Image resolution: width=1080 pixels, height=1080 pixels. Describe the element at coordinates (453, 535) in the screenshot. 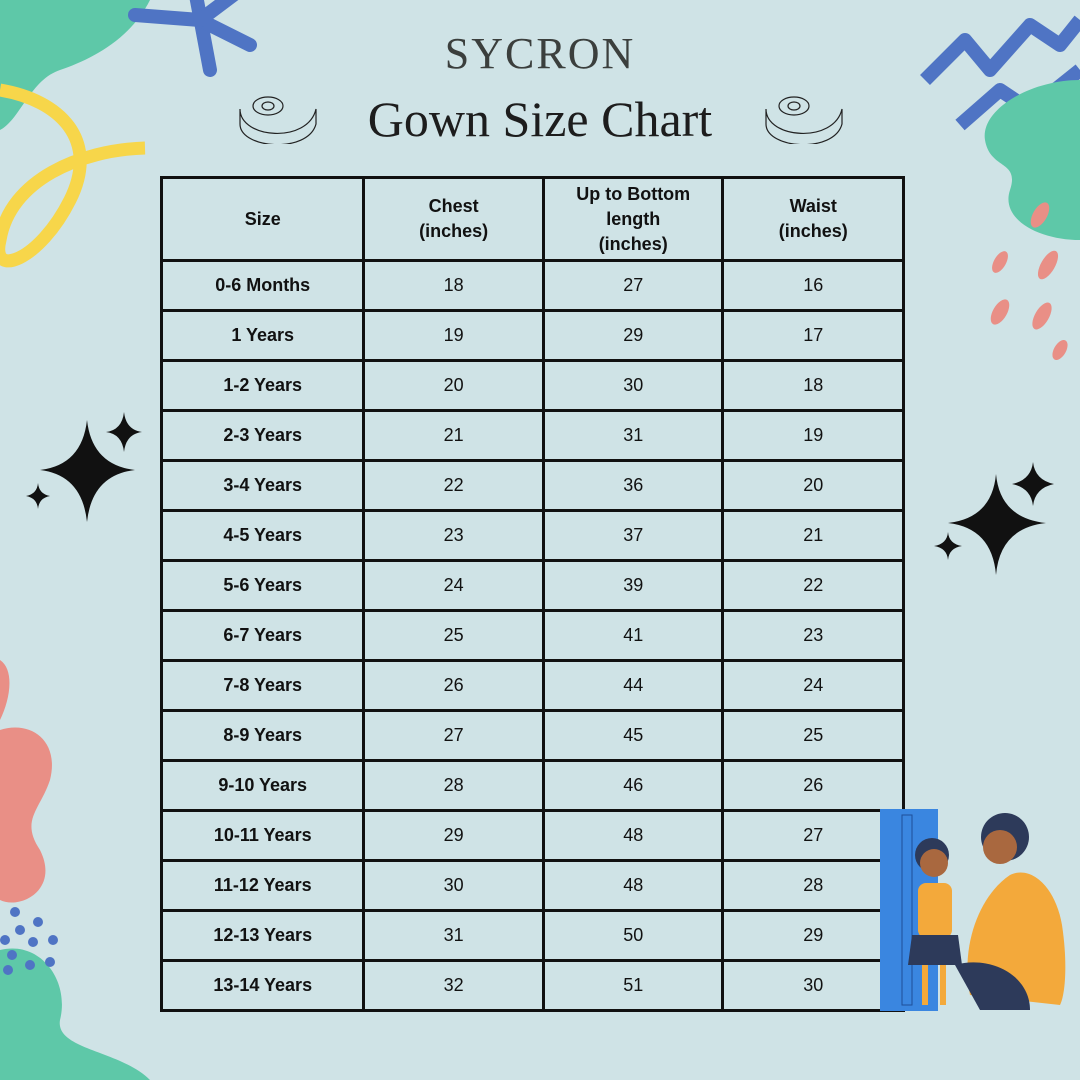

I see `cell-chest: 23` at that location.